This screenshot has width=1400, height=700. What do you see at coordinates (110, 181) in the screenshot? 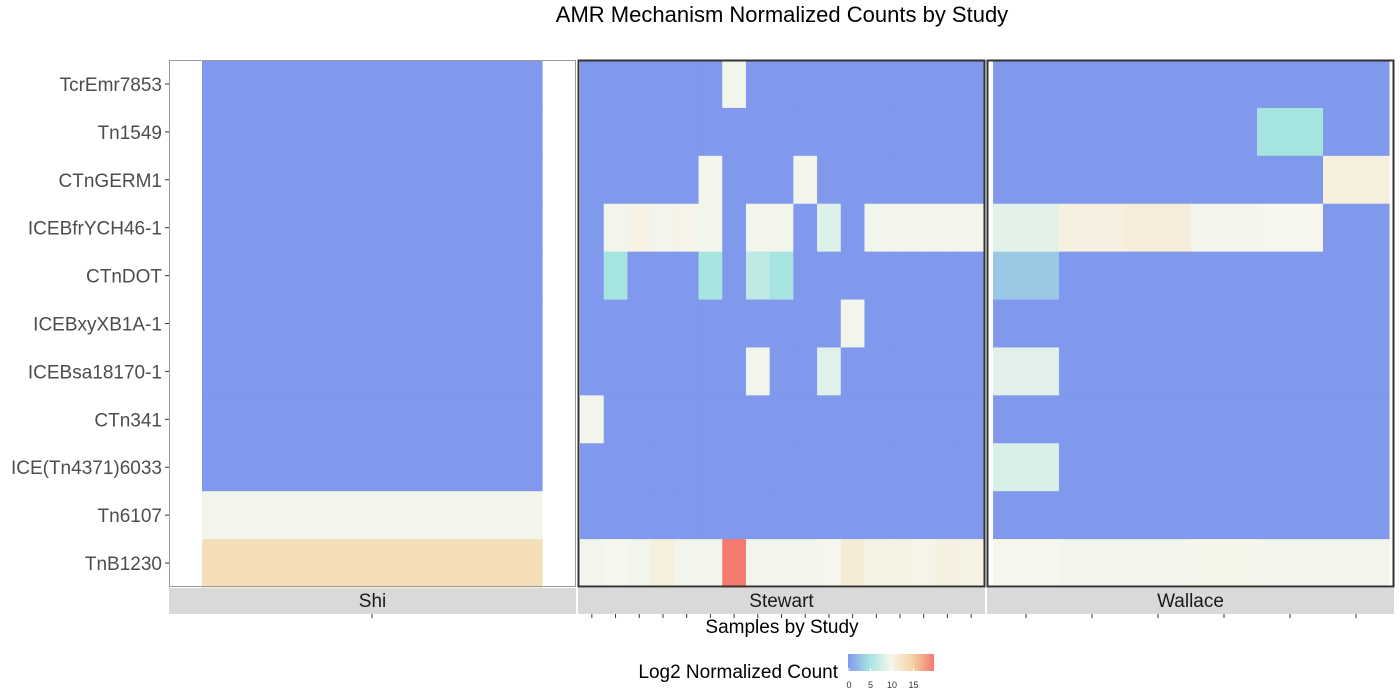
I see `y-tick-label: CTnGERM1` at bounding box center [110, 181].